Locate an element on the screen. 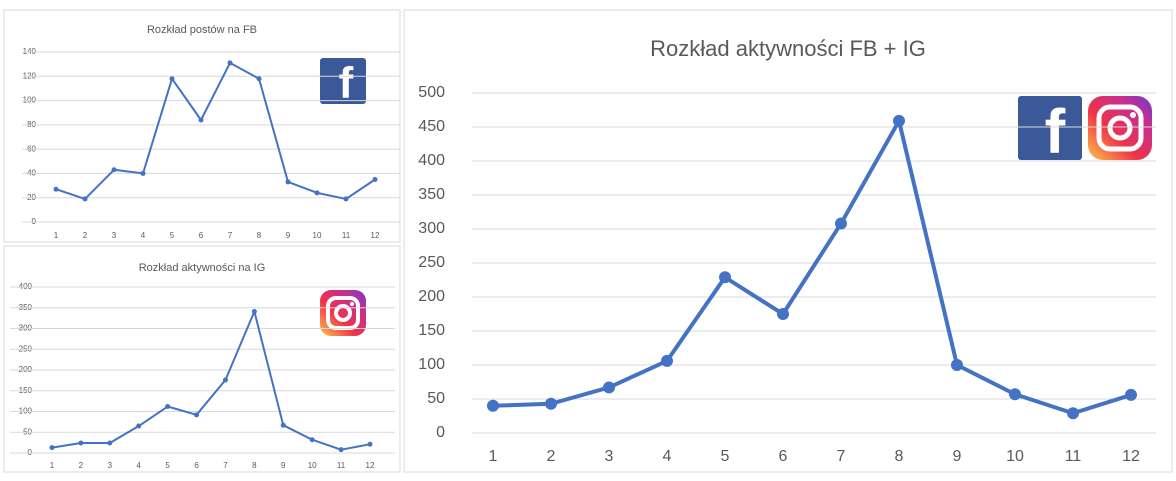 This screenshot has height=481, width=1176. y-tick-label: 500 is located at coordinates (431, 92).